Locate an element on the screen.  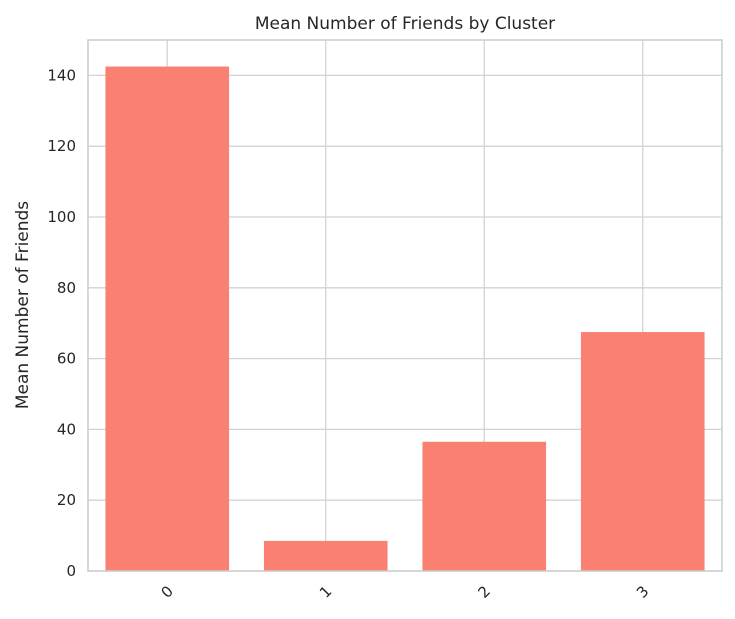
y-tick-label: 20 is located at coordinates (66, 500).